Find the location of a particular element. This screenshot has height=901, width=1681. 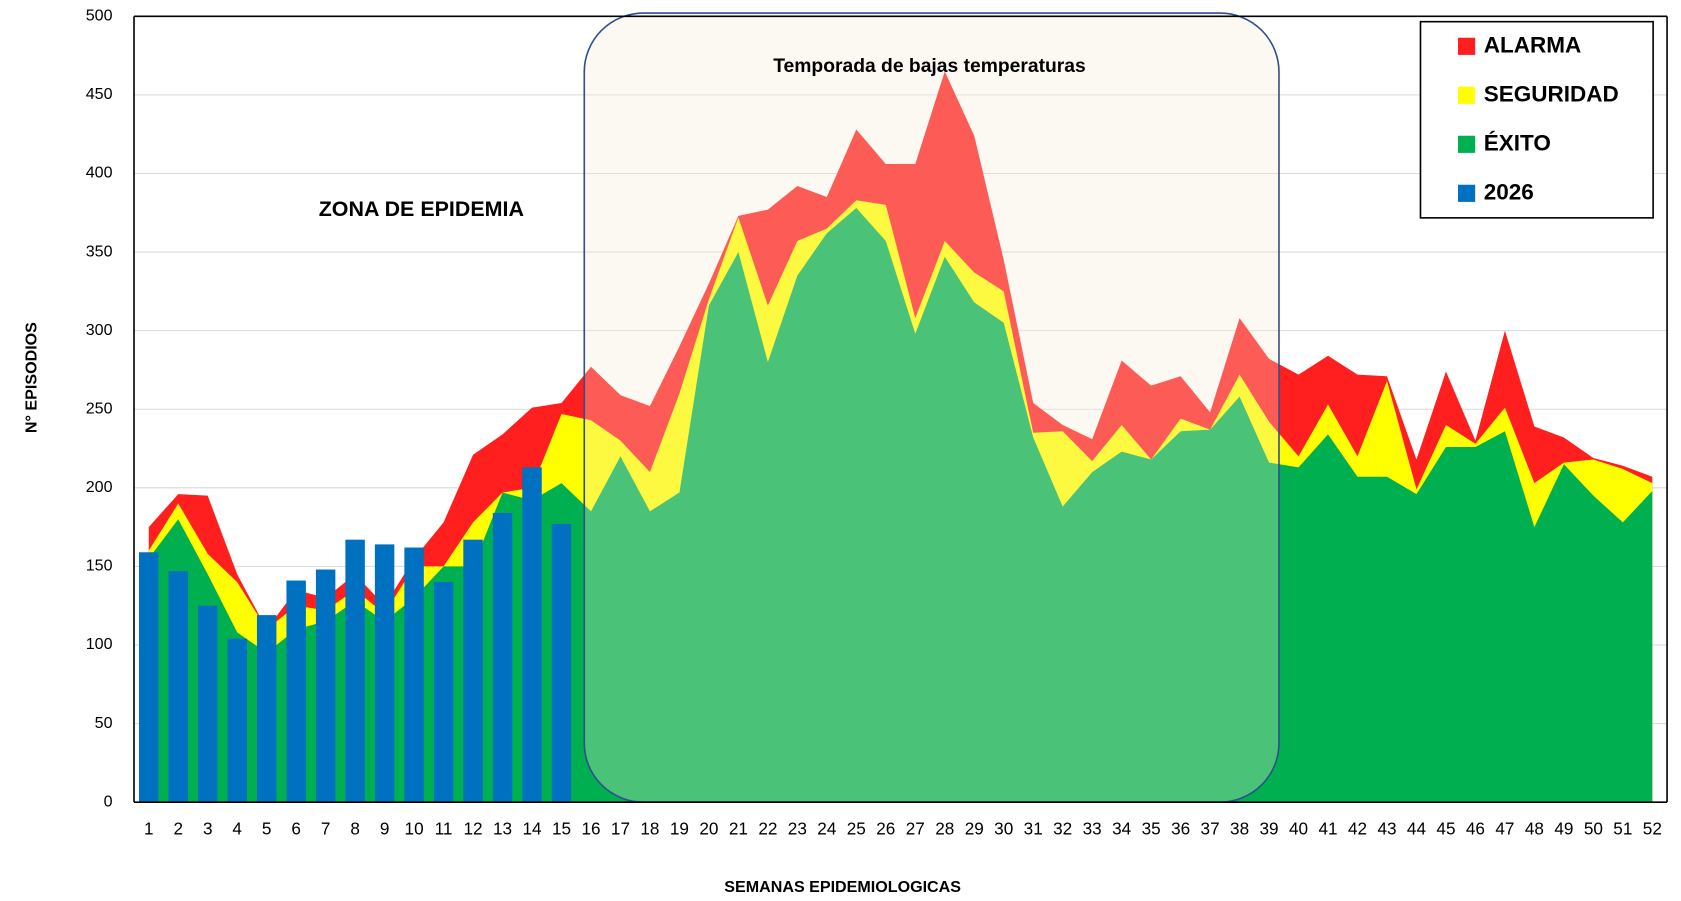

x-tick-label: 39 is located at coordinates (1269, 829).